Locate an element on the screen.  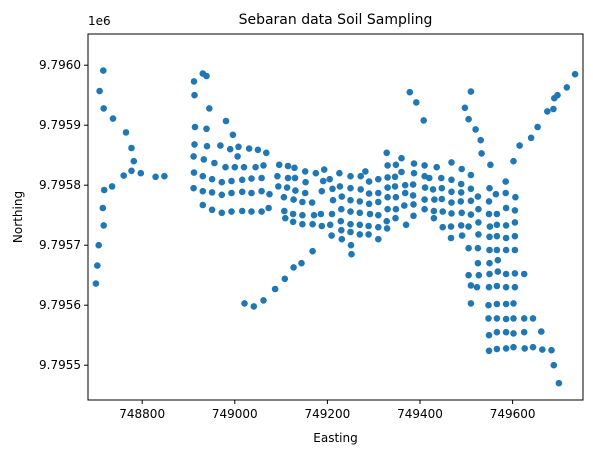
x-tick-label: 749400 is located at coordinates (420, 414).